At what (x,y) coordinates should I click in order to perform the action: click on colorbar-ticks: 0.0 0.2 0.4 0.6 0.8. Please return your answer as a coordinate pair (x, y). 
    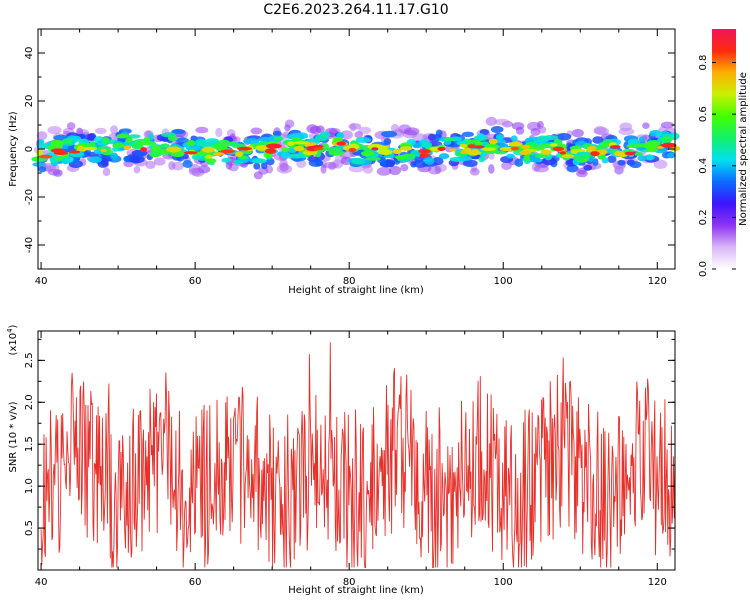
    Looking at the image, I should click on (717, 166).